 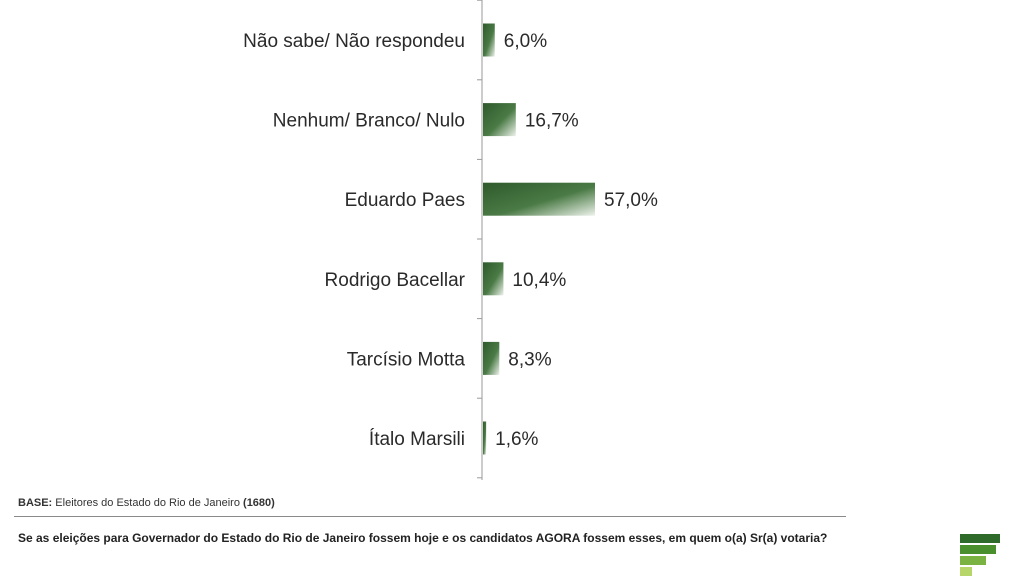 What do you see at coordinates (354, 41) in the screenshot?
I see `category-label: Não sabe/ Não respondeu` at bounding box center [354, 41].